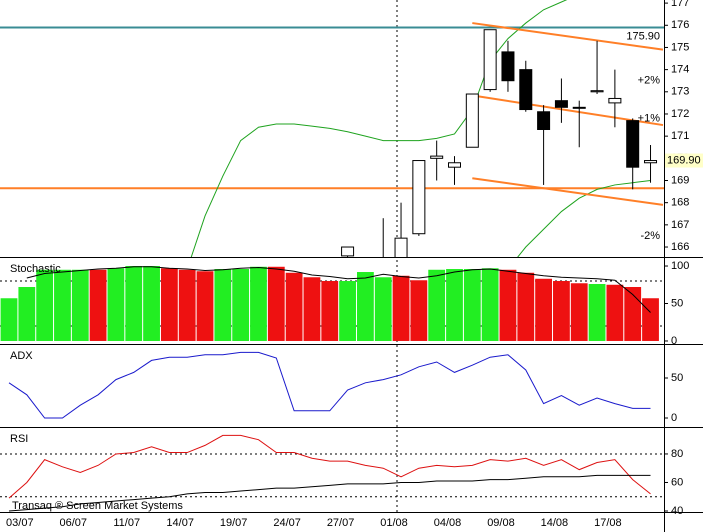 Image resolution: width=703 pixels, height=532 pixels. What do you see at coordinates (448, 523) in the screenshot?
I see `x-tick-label: 04/08` at bounding box center [448, 523].